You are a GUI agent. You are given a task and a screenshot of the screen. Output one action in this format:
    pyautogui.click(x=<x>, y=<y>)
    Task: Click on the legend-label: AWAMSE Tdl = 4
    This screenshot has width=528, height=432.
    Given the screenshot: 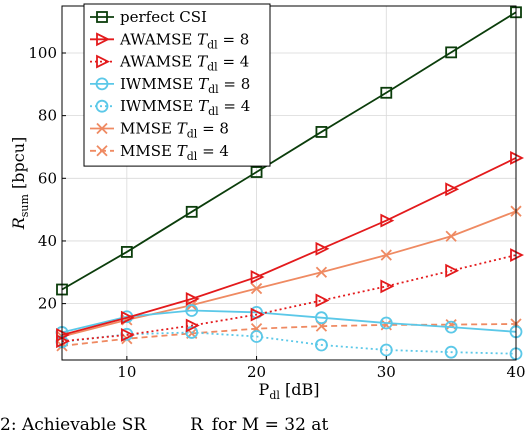 What is the action you would take?
    pyautogui.click(x=184, y=63)
    